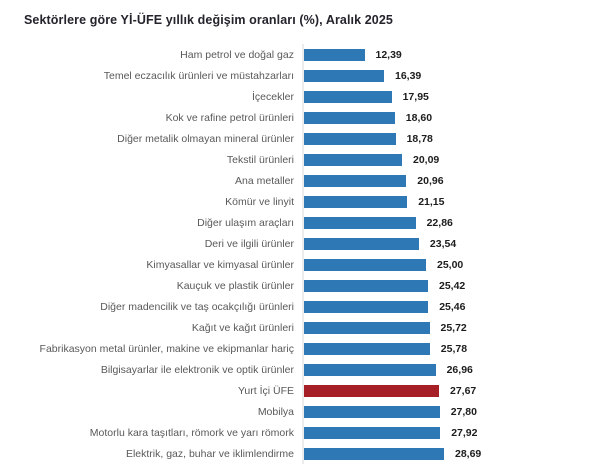 This screenshot has height=474, width=613. I want to click on value-label: 25,46, so click(452, 306).